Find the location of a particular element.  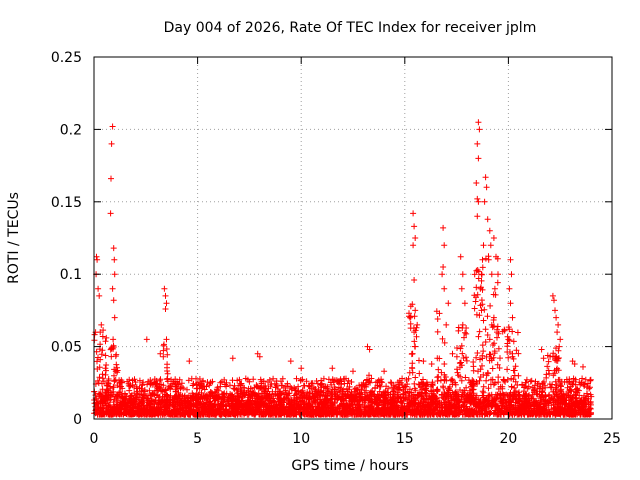

y-tick-label: 0.2 is located at coordinates (71, 130).